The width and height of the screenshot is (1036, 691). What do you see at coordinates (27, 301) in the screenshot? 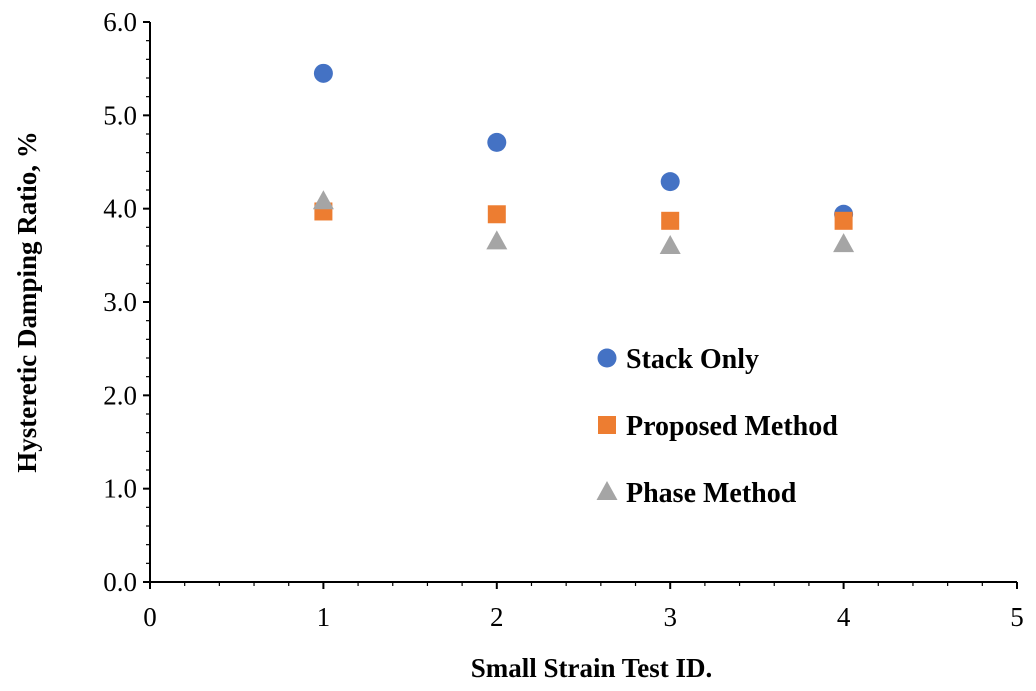
I see `y-axis-title: Hysteretic Damping Ratio, %` at bounding box center [27, 301].